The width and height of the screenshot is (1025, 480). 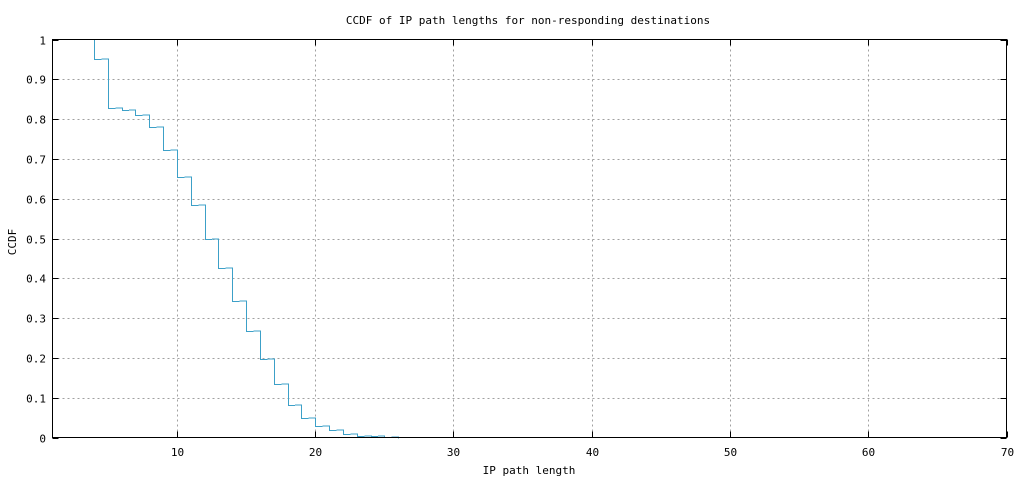 What do you see at coordinates (42, 41) in the screenshot?
I see `y-tick-label: 1` at bounding box center [42, 41].